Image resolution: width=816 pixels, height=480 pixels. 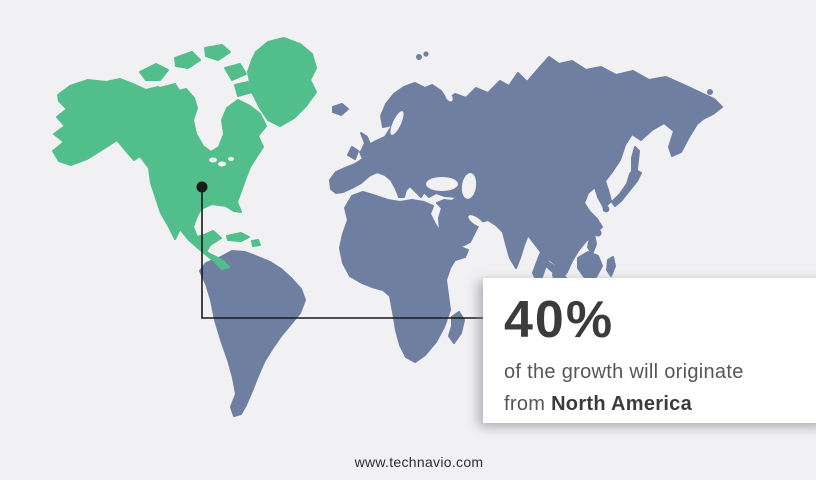 What do you see at coordinates (559, 320) in the screenshot?
I see `stat-value: 40%` at bounding box center [559, 320].